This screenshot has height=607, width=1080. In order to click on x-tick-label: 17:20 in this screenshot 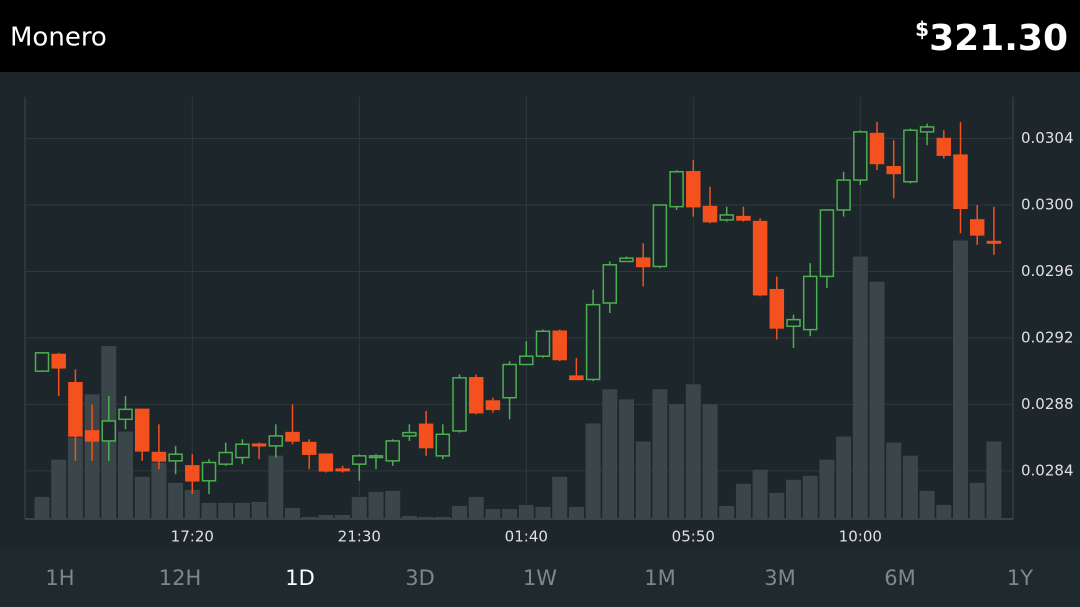, I will do `click(192, 537)`.